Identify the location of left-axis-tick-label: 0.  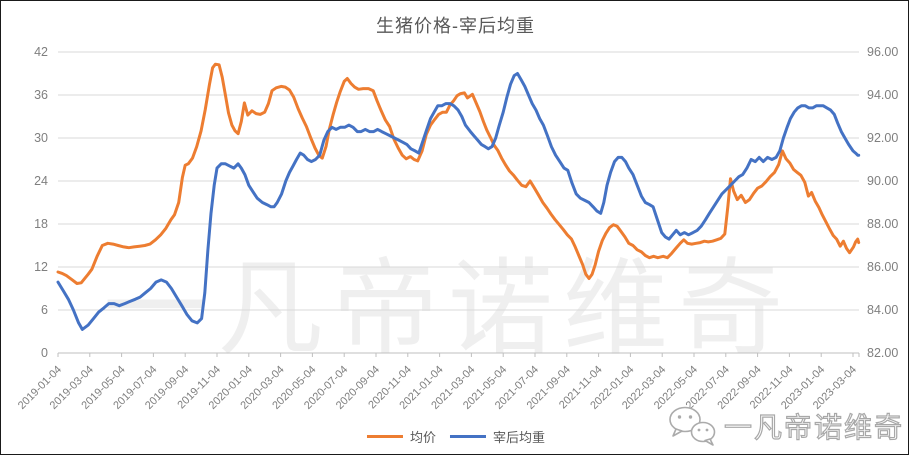
(44, 353).